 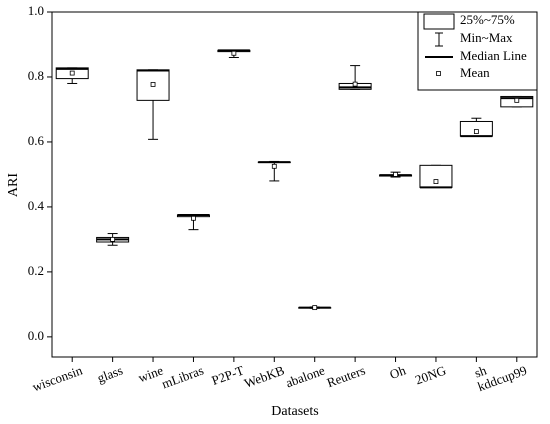 What do you see at coordinates (36, 10) in the screenshot?
I see `y-tick-label: 1.0` at bounding box center [36, 10].